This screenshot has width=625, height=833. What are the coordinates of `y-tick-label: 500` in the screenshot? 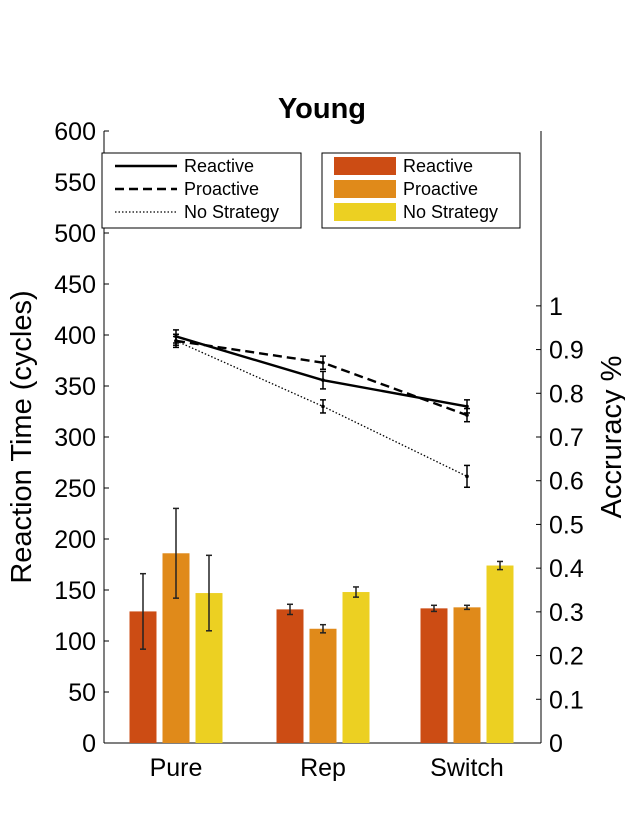 It's located at (75, 234).